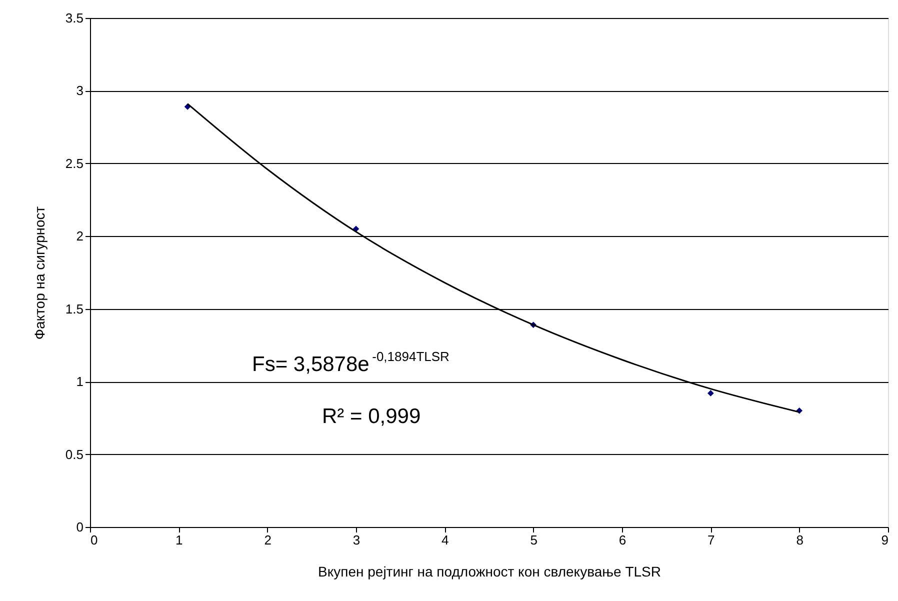 The width and height of the screenshot is (898, 601). Describe the element at coordinates (356, 540) in the screenshot. I see `x-tick-label: 3` at that location.